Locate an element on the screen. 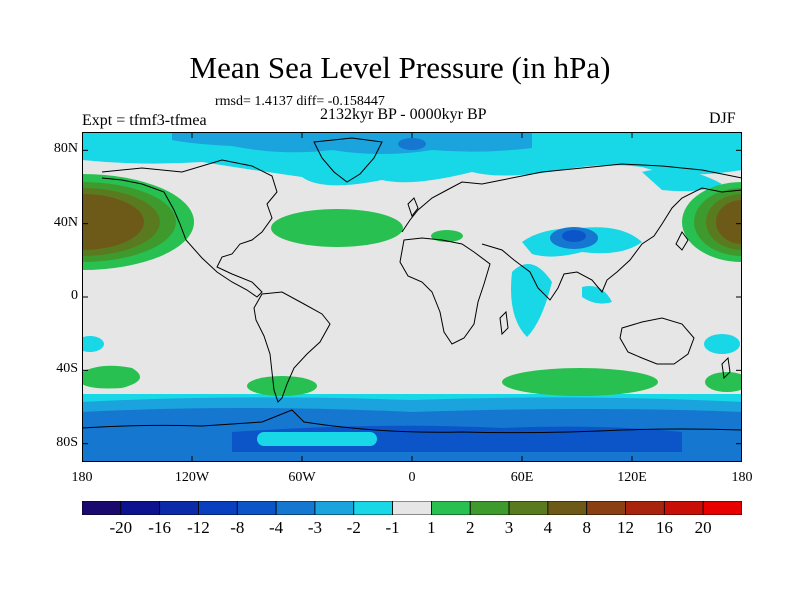 This screenshot has height=600, width=800. australia-coast is located at coordinates (657, 341).